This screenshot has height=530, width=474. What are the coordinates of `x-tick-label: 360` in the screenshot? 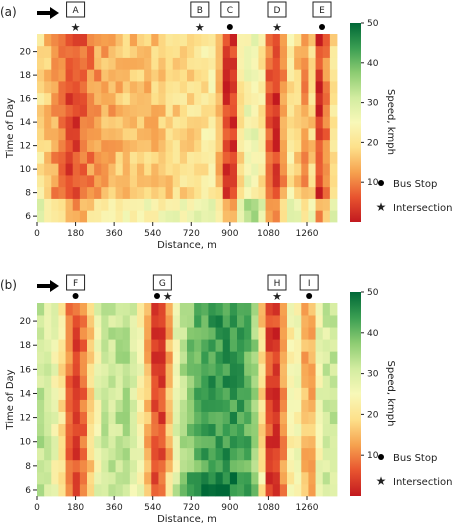 It's located at (114, 508).